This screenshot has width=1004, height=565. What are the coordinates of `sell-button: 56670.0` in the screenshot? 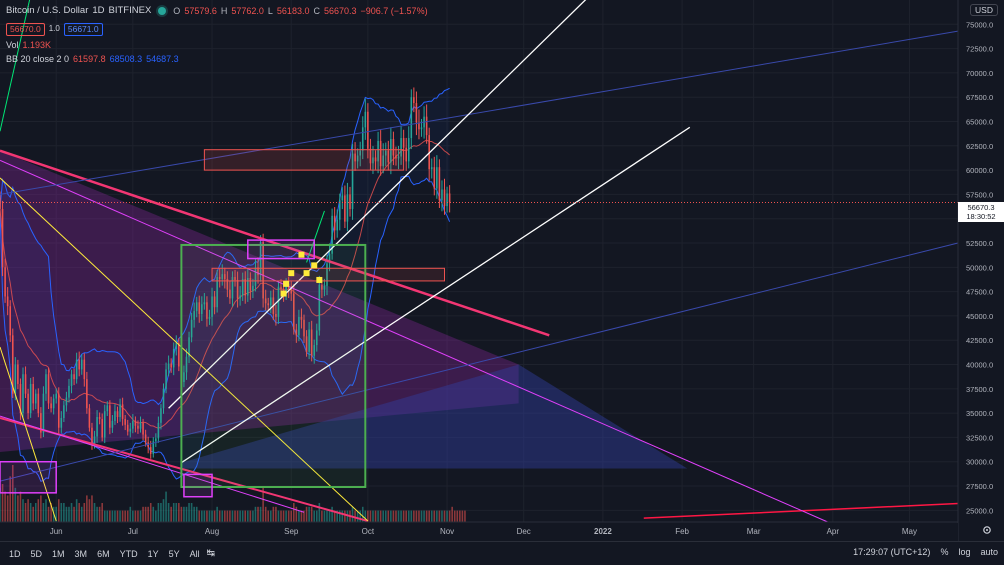 It's located at (25, 29).